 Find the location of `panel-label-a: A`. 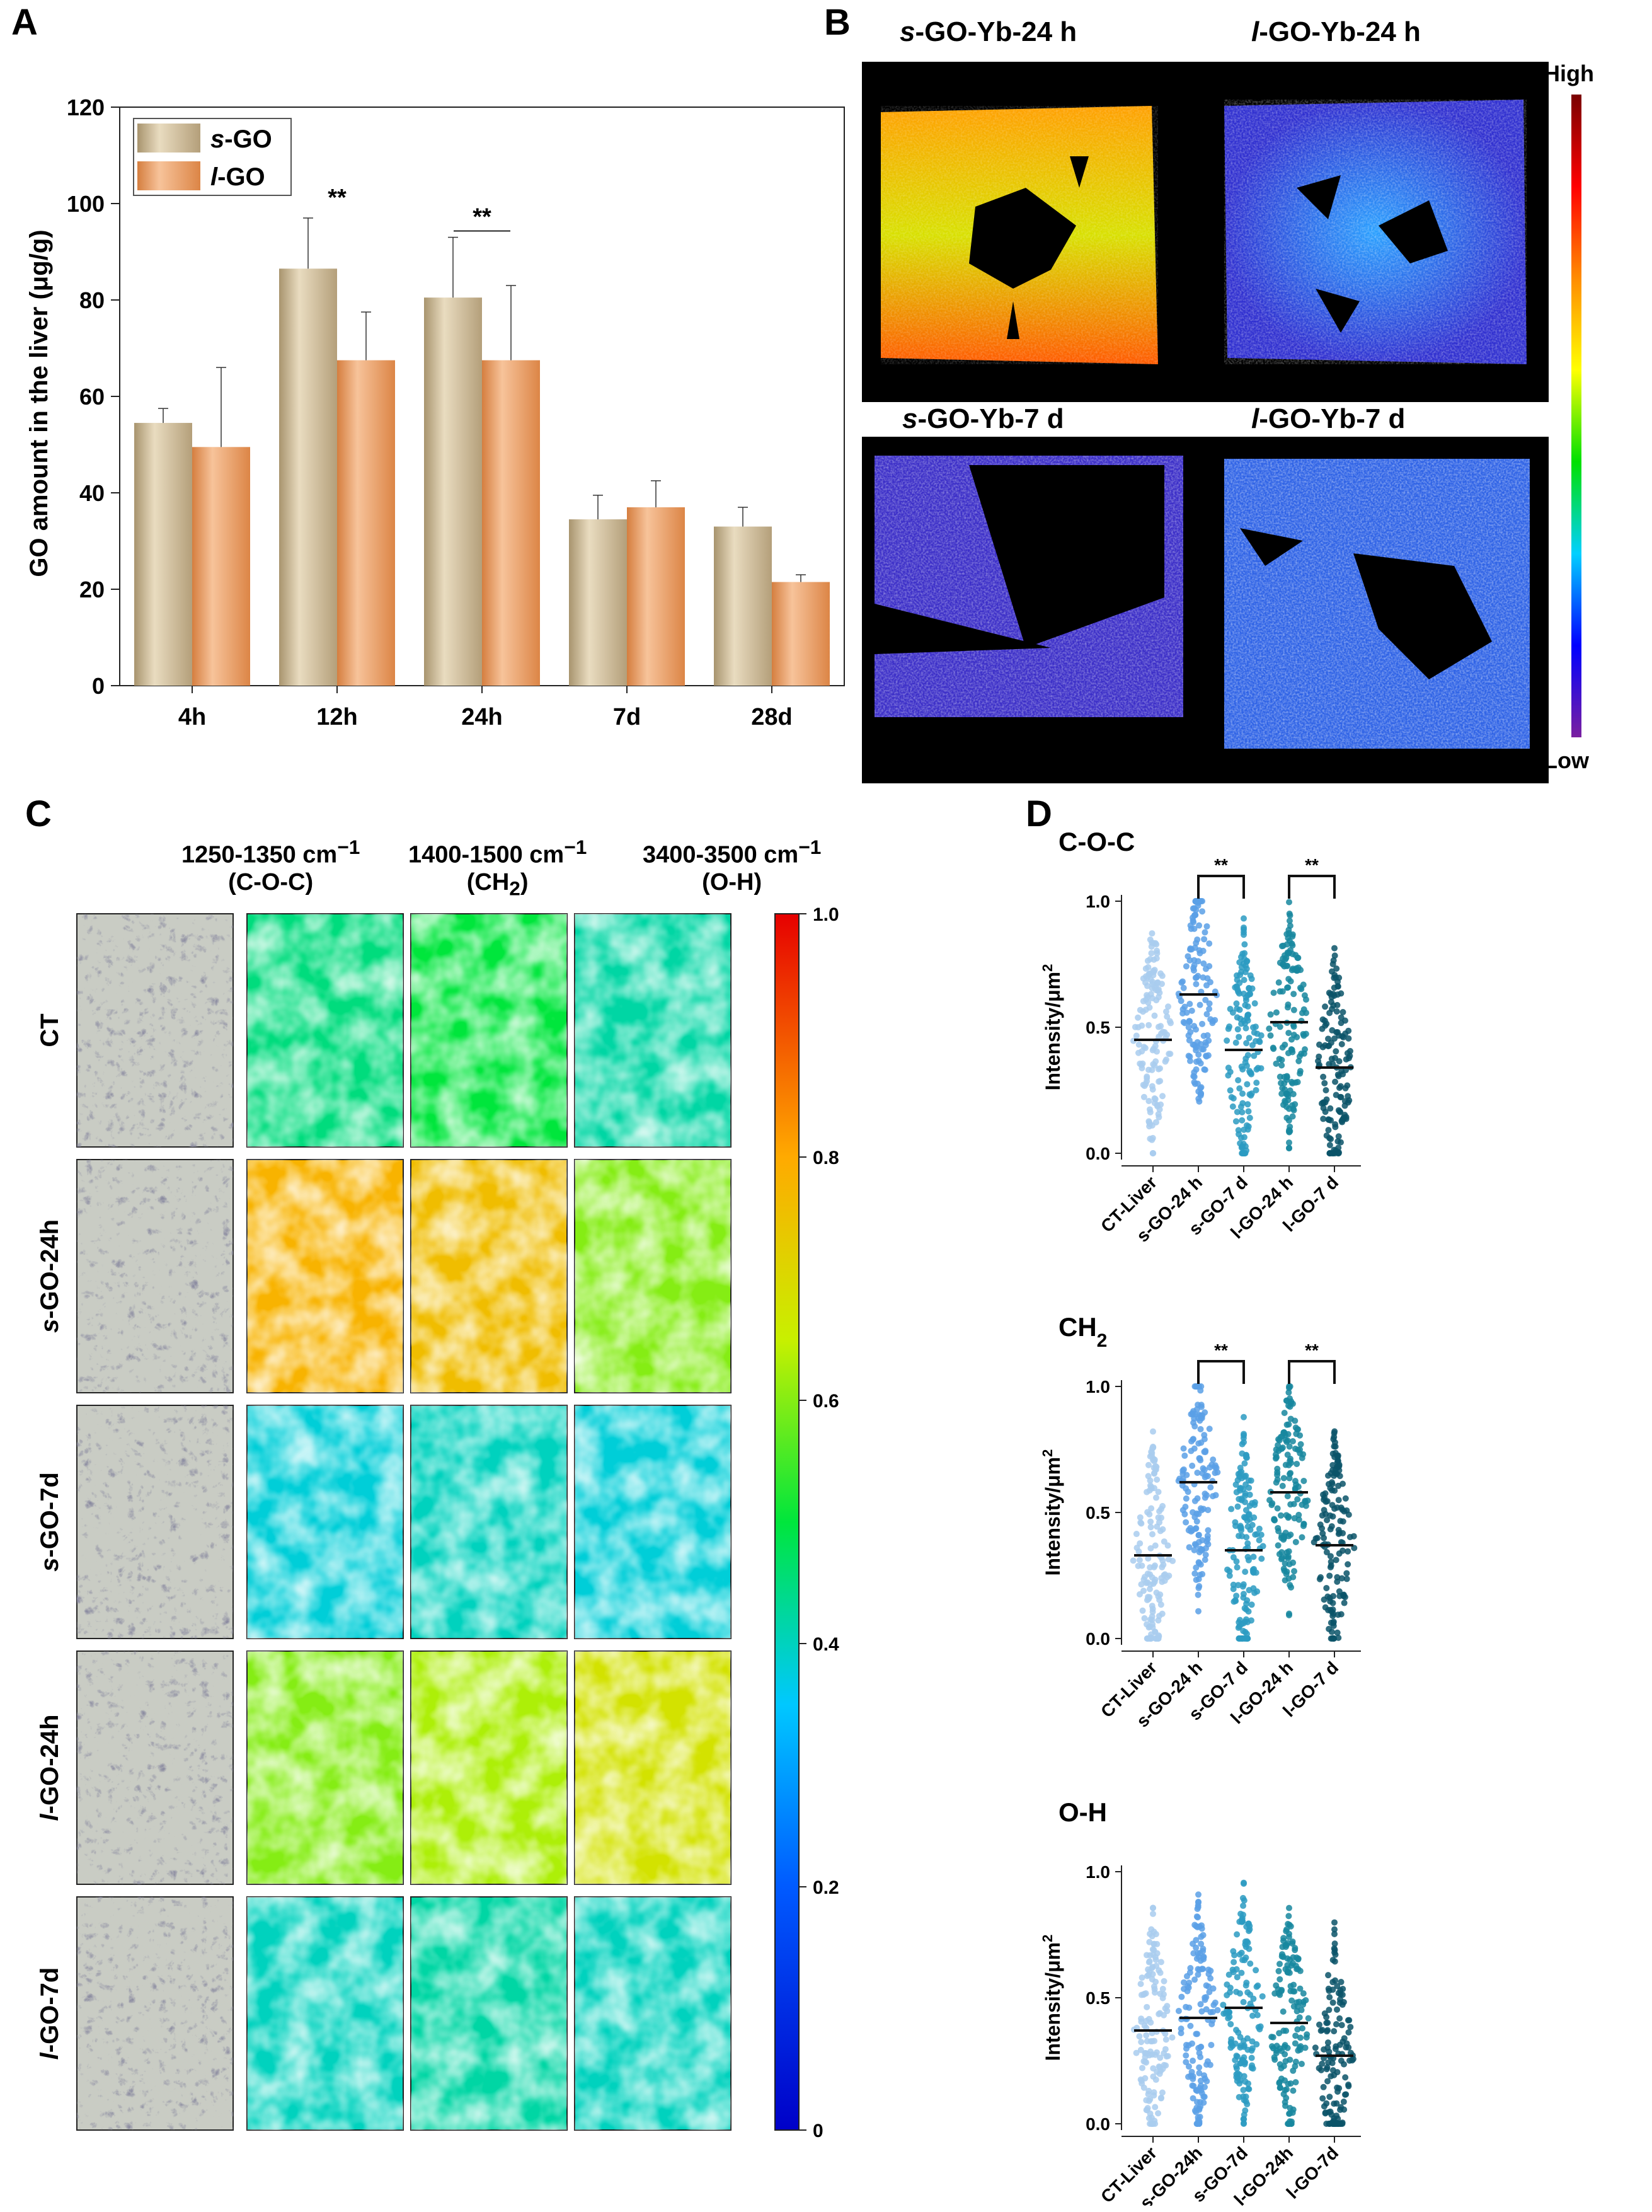

panel-label-a: A is located at coordinates (24, 22).